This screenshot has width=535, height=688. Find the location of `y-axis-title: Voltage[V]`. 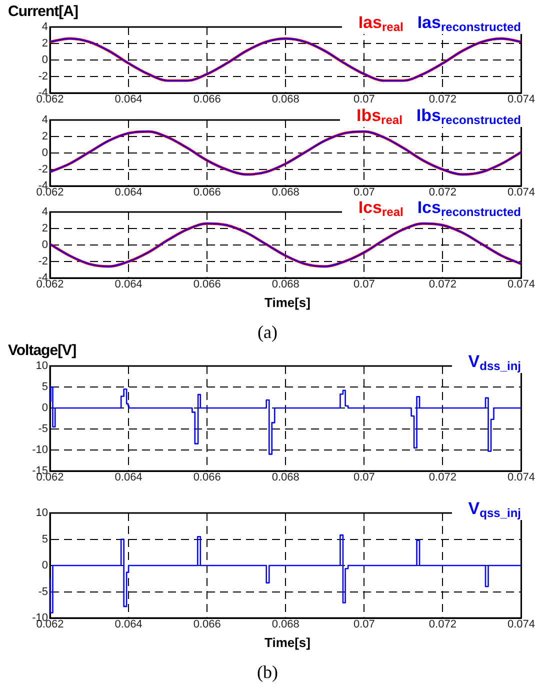

y-axis-title: Voltage[V] is located at coordinates (42, 350).